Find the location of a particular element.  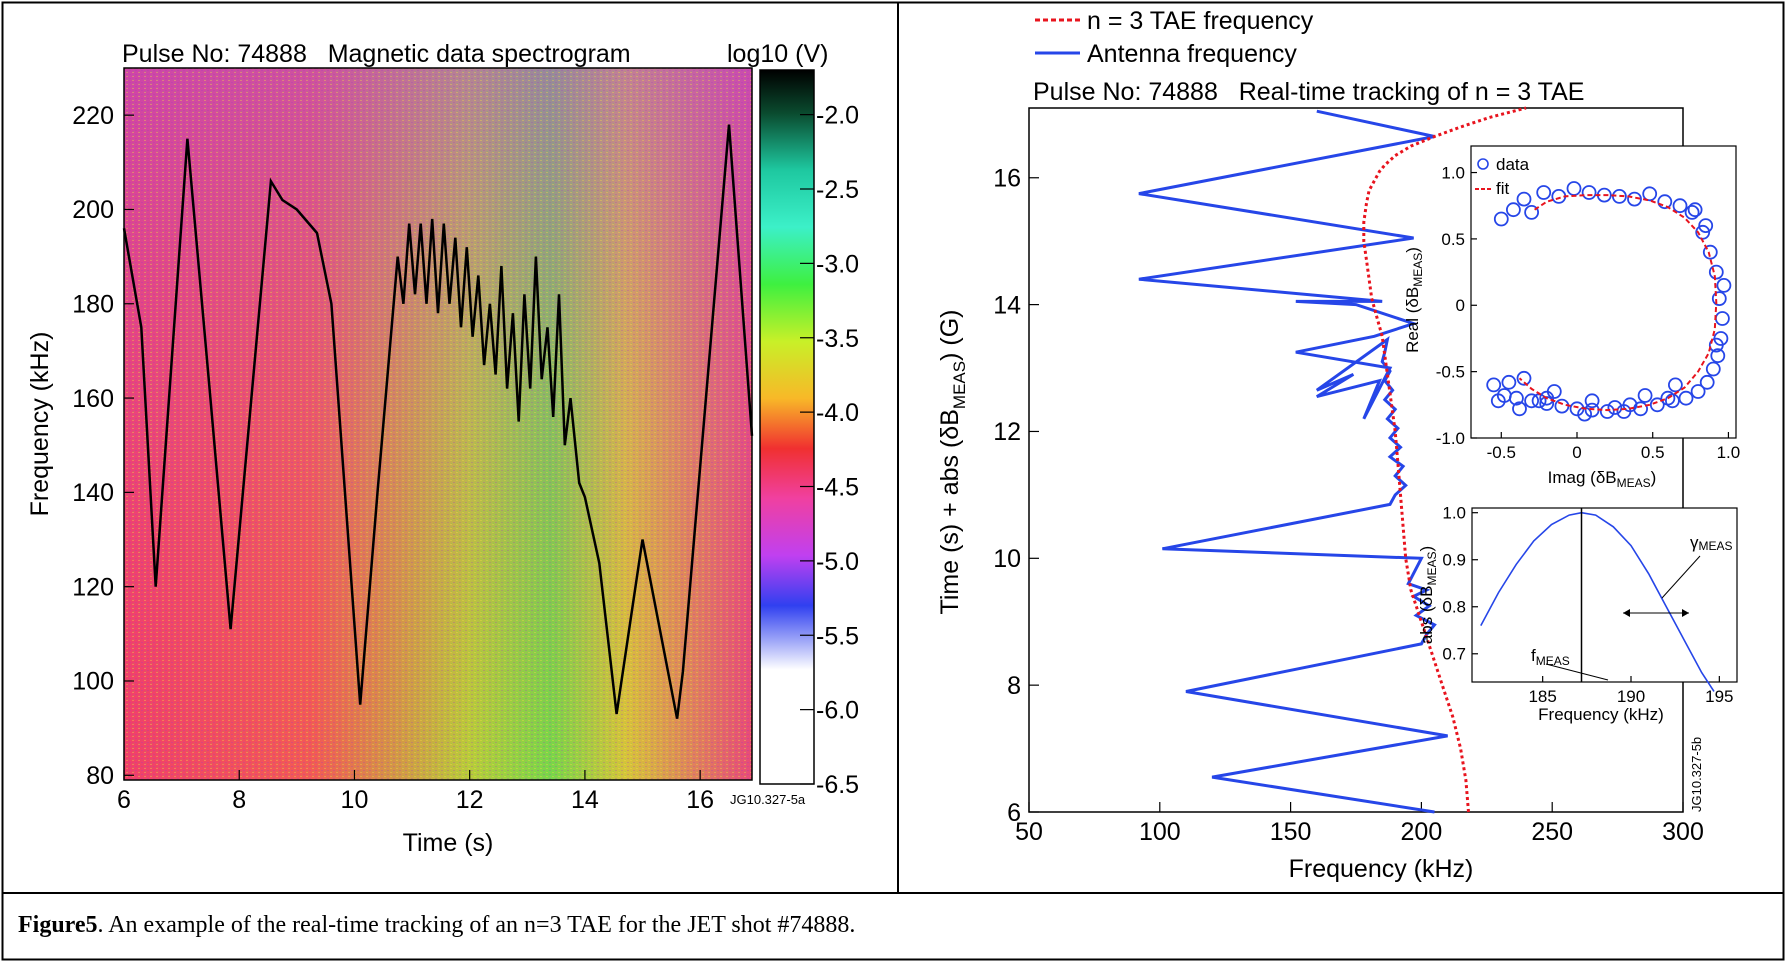

y-tick-label: 16 is located at coordinates (1007, 179).